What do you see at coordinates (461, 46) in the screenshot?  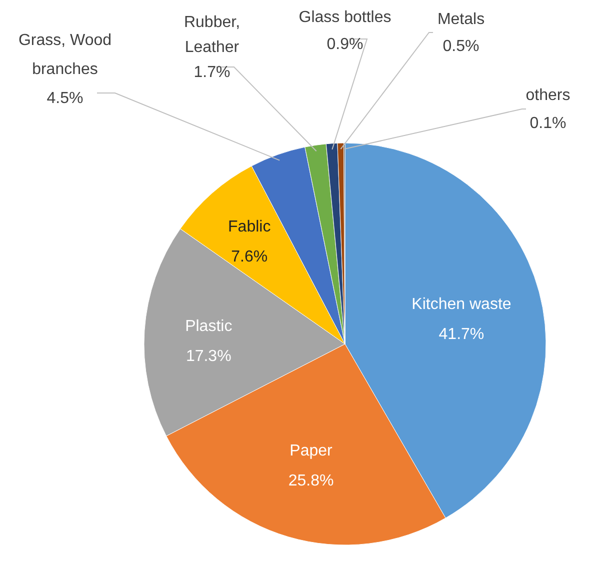 I see `data-label: 0.5%` at bounding box center [461, 46].